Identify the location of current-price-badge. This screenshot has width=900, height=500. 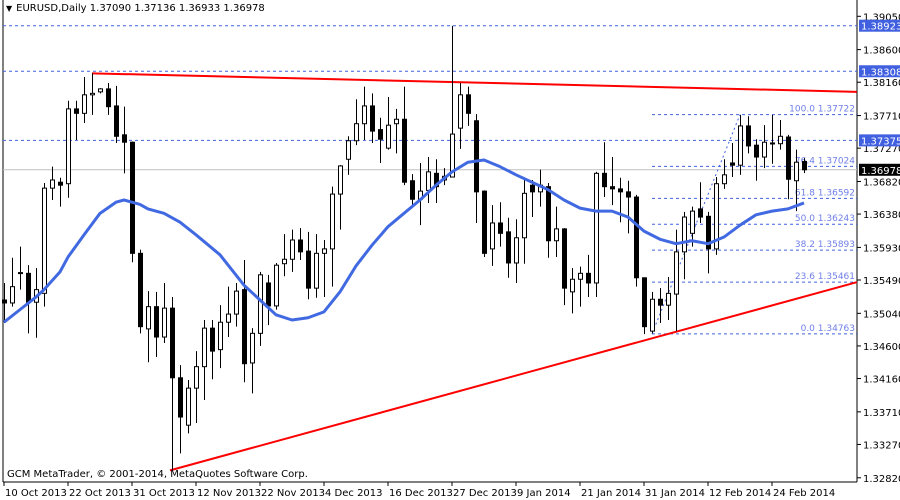
(879, 169).